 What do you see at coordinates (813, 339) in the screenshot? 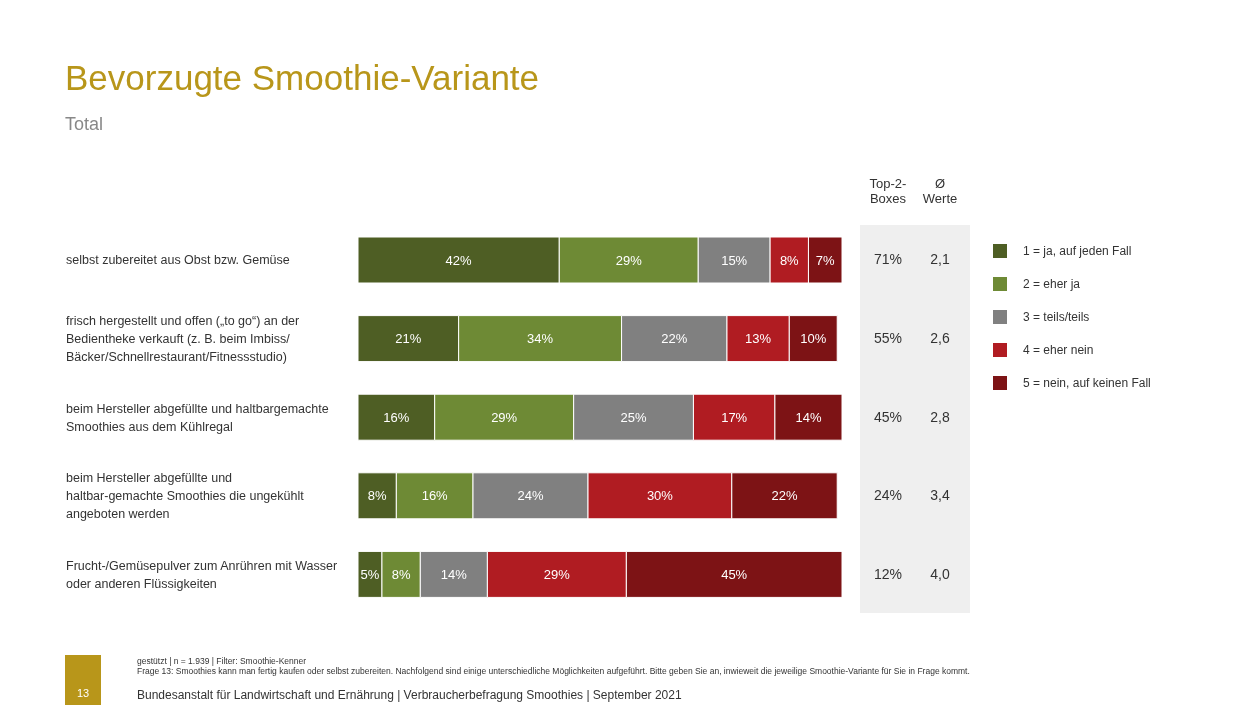
I see `data-label: 10%` at bounding box center [813, 339].